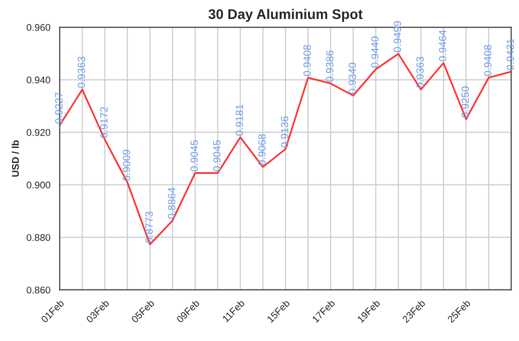 The width and height of the screenshot is (519, 341). What do you see at coordinates (104, 122) in the screenshot?
I see `data-label: 0.9172` at bounding box center [104, 122].